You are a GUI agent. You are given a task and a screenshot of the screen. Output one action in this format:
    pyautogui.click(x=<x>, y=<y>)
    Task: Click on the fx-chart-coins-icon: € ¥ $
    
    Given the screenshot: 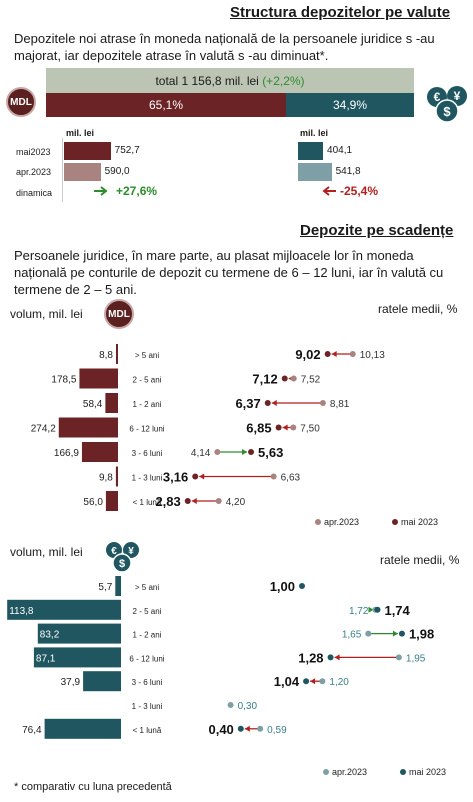 What is the action you would take?
    pyautogui.click(x=122, y=557)
    